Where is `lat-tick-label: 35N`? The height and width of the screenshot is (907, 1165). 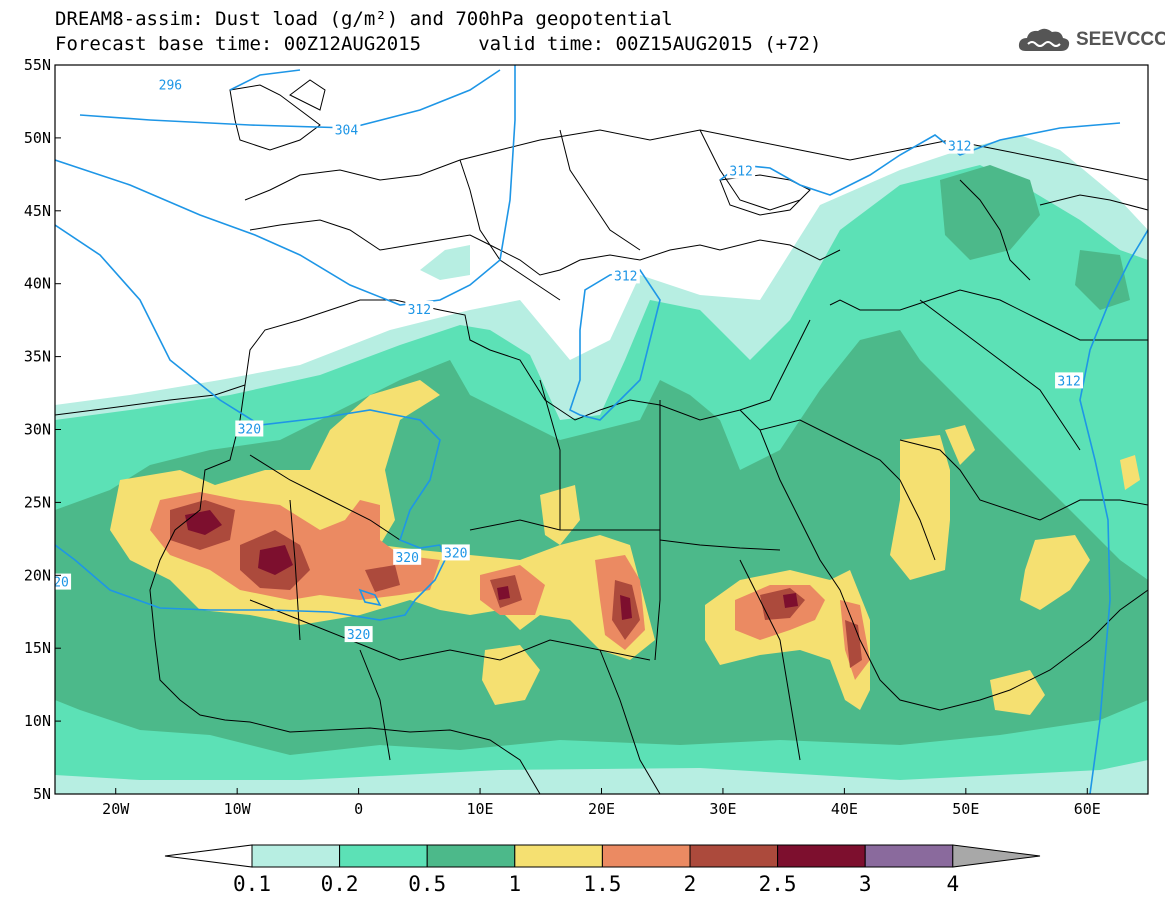 lat-tick-label: 35N is located at coordinates (37, 357).